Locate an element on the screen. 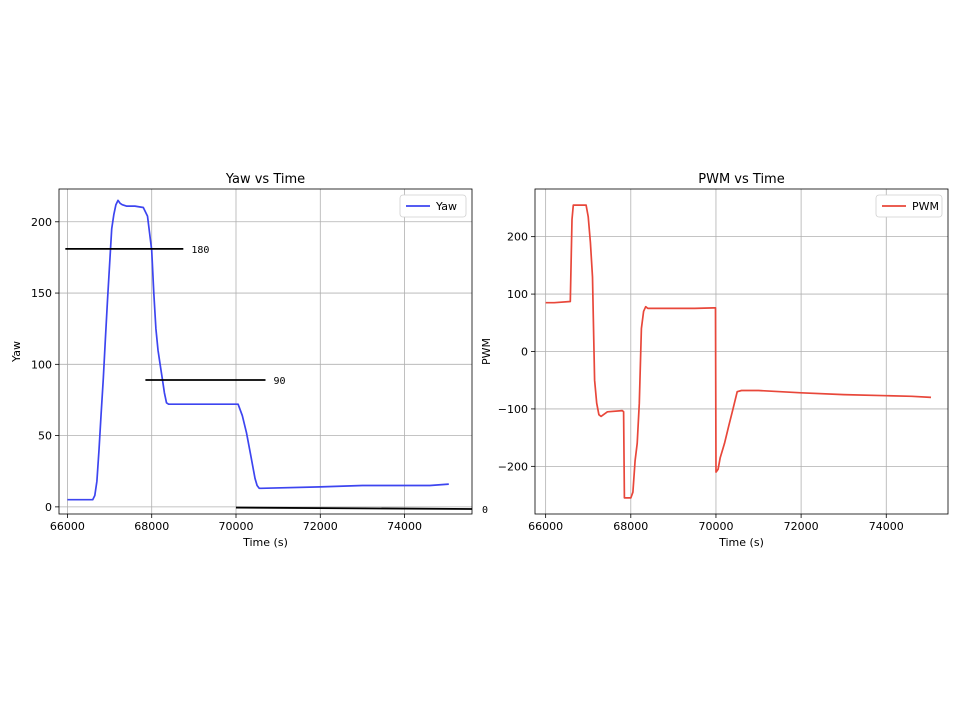  y-axis-label: Yaw is located at coordinates (16, 352).